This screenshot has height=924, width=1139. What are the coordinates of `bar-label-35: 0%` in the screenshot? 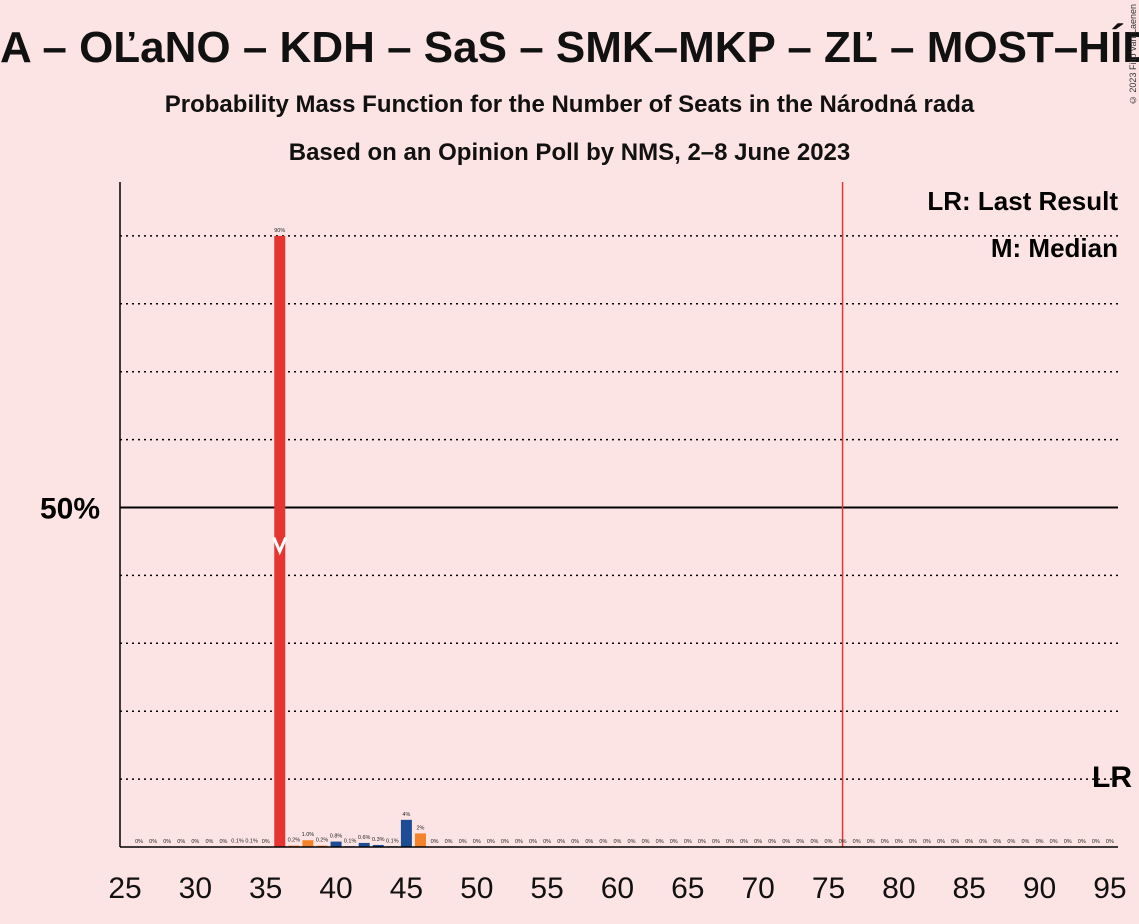 It's located at (266, 842).